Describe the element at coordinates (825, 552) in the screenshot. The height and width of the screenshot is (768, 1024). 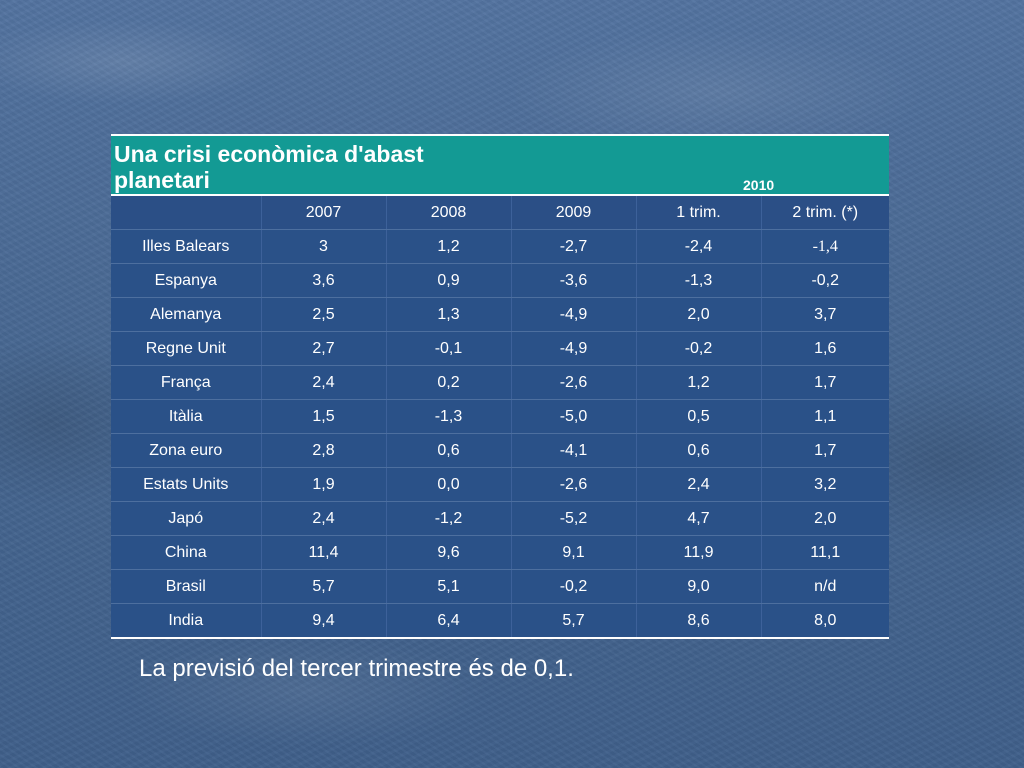
I see `table-cell: 11,1` at that location.